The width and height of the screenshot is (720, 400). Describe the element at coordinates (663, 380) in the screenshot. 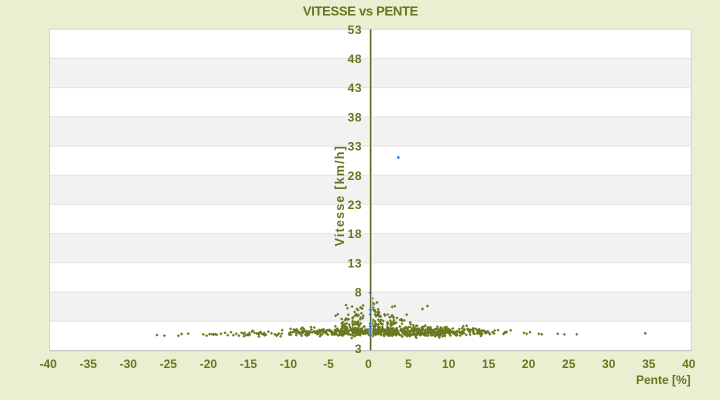

I see `svg-text: Pente [%]` at that location.